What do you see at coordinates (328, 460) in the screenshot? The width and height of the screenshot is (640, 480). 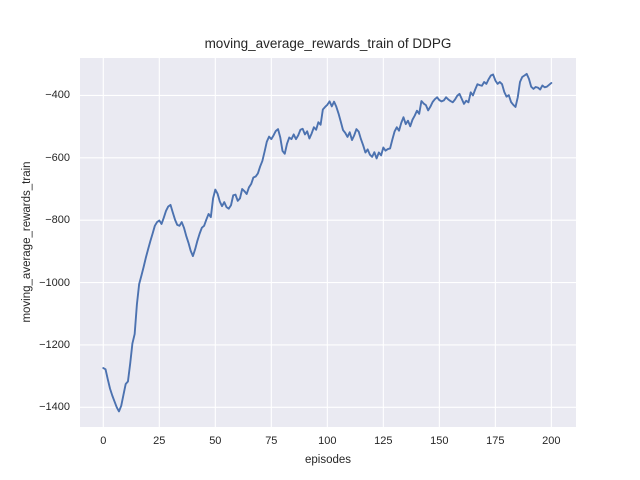 I see `x-axis-label: episodes` at bounding box center [328, 460].